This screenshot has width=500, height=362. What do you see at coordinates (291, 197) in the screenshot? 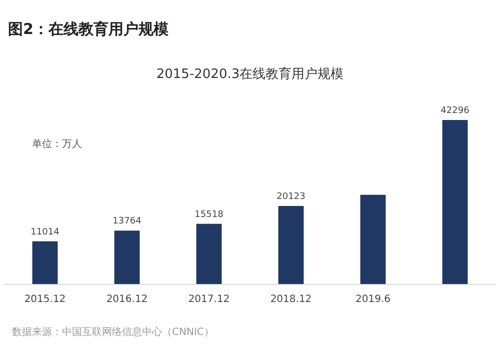
I see `data-label: 20123` at bounding box center [291, 197].